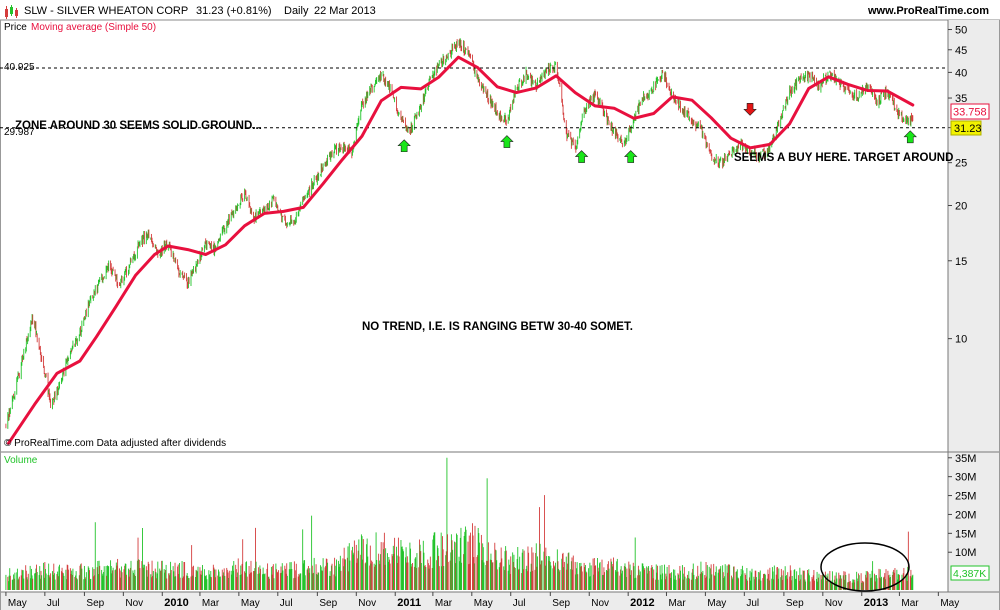  I want to click on volume-tick-label: 20M, so click(965, 515).